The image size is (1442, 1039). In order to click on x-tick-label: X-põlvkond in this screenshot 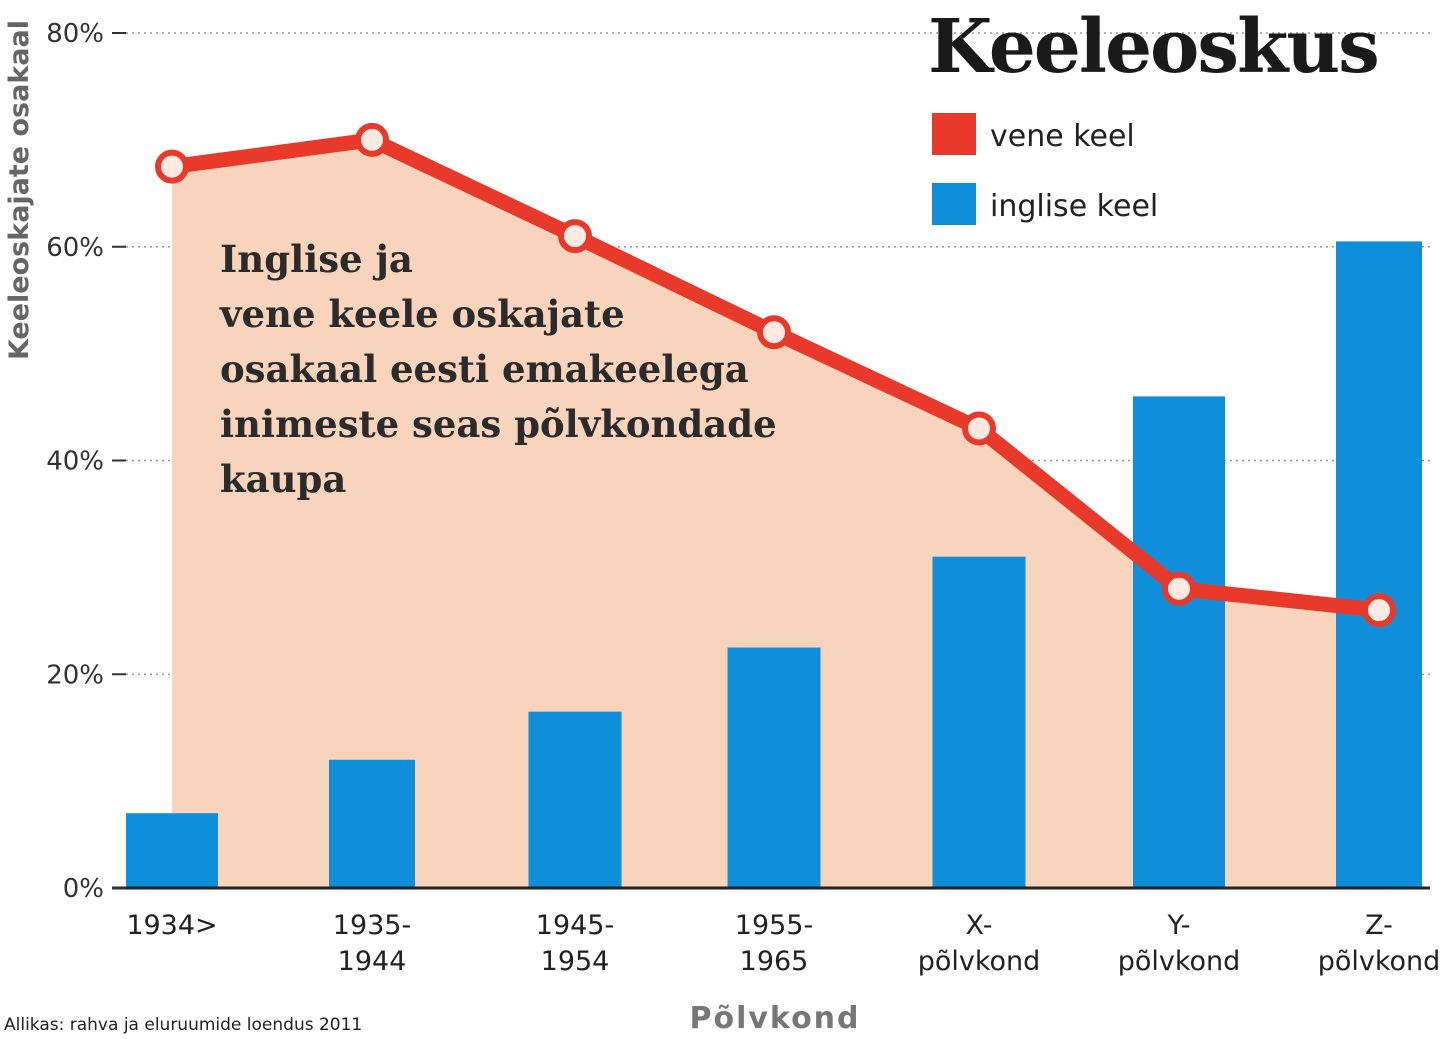, I will do `click(979, 943)`.